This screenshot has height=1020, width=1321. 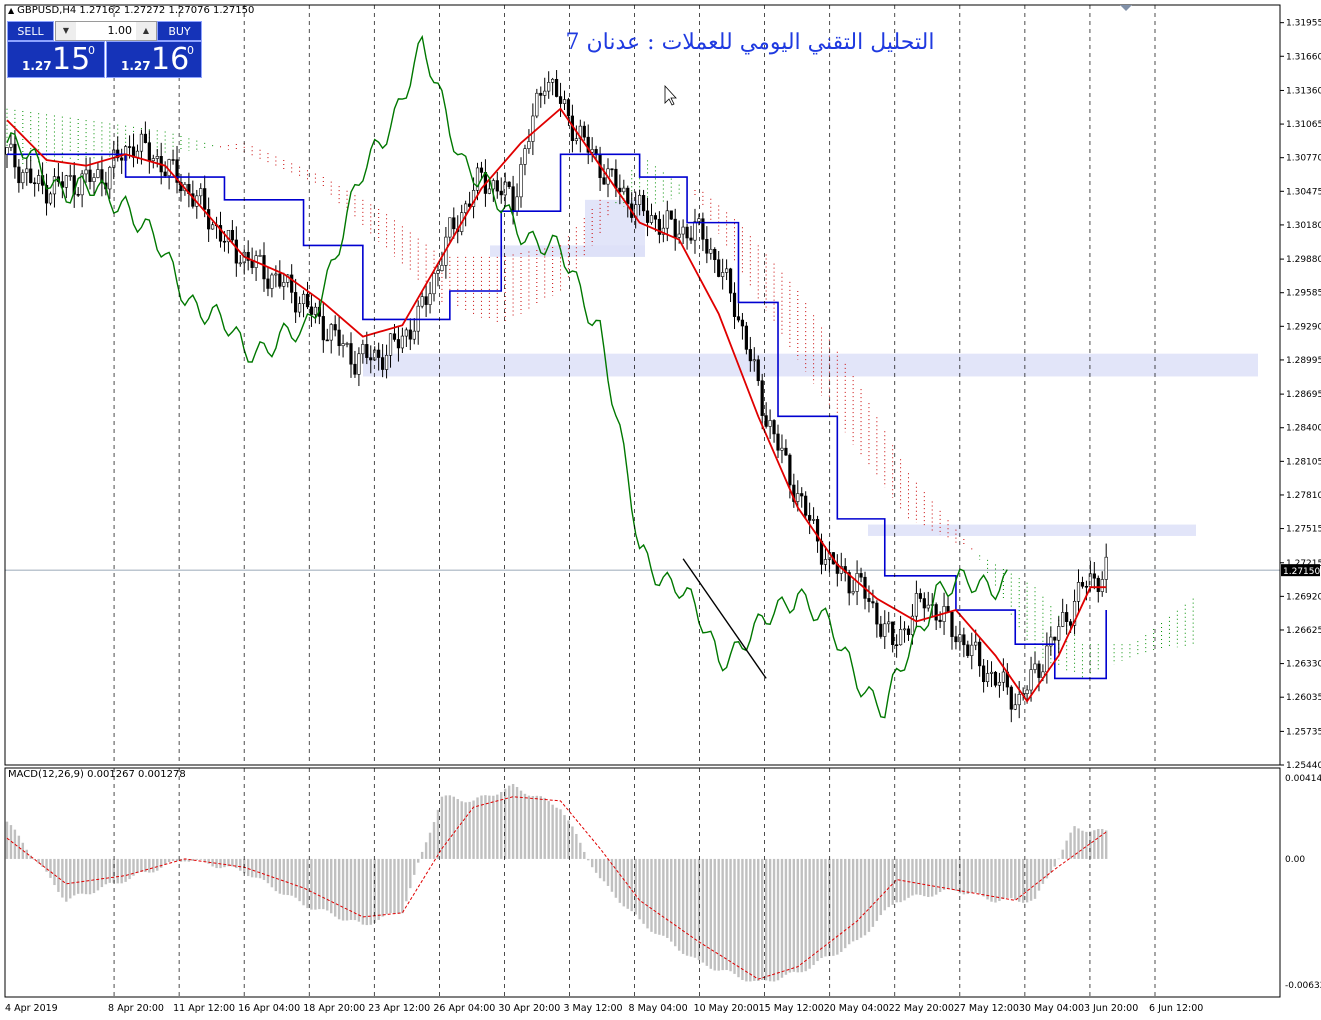 I want to click on price-axis-label: 1.28995, so click(x=1303, y=361).